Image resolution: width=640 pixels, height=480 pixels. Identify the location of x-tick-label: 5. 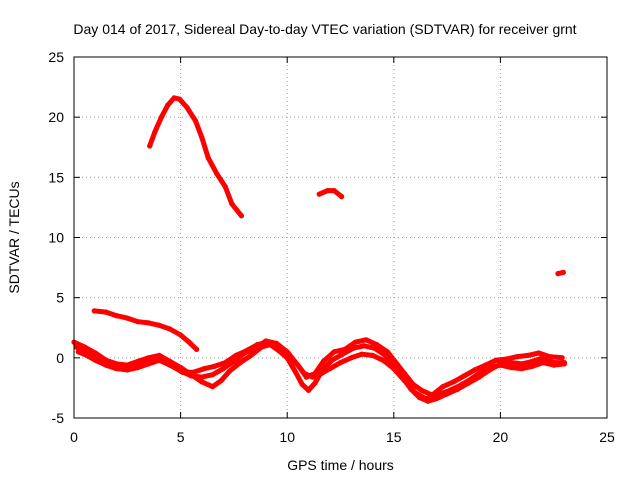
(181, 437).